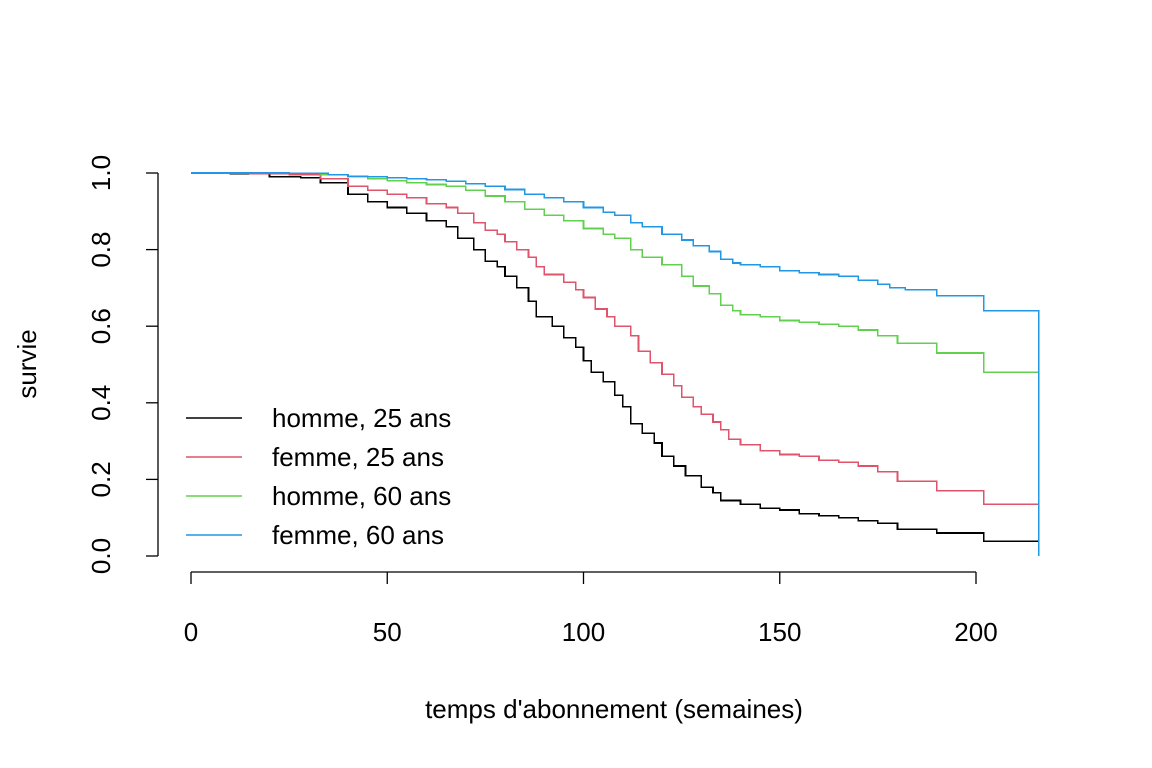 The image size is (1152, 768). Describe the element at coordinates (101, 250) in the screenshot. I see `y-tick-label-4: 0.8` at that location.